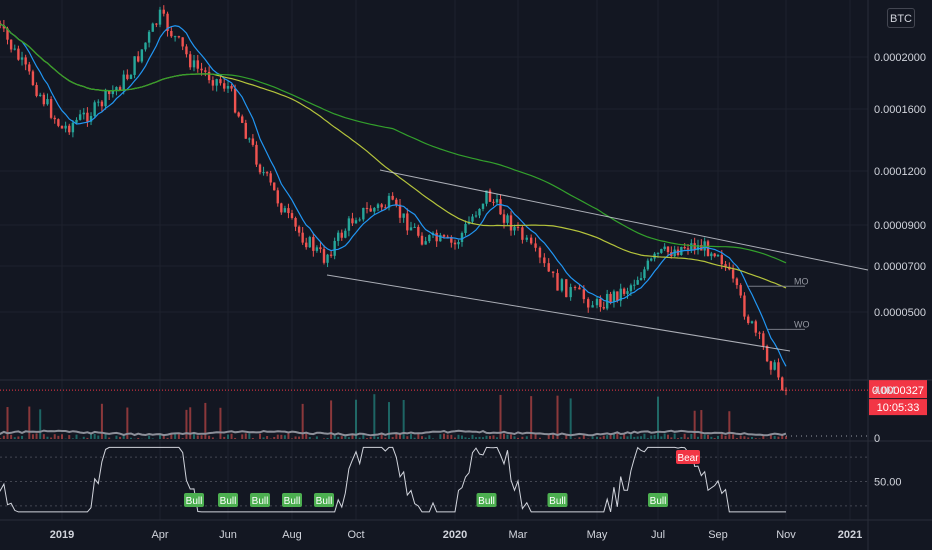  I want to click on bear-signal-label: Bear, so click(688, 458).